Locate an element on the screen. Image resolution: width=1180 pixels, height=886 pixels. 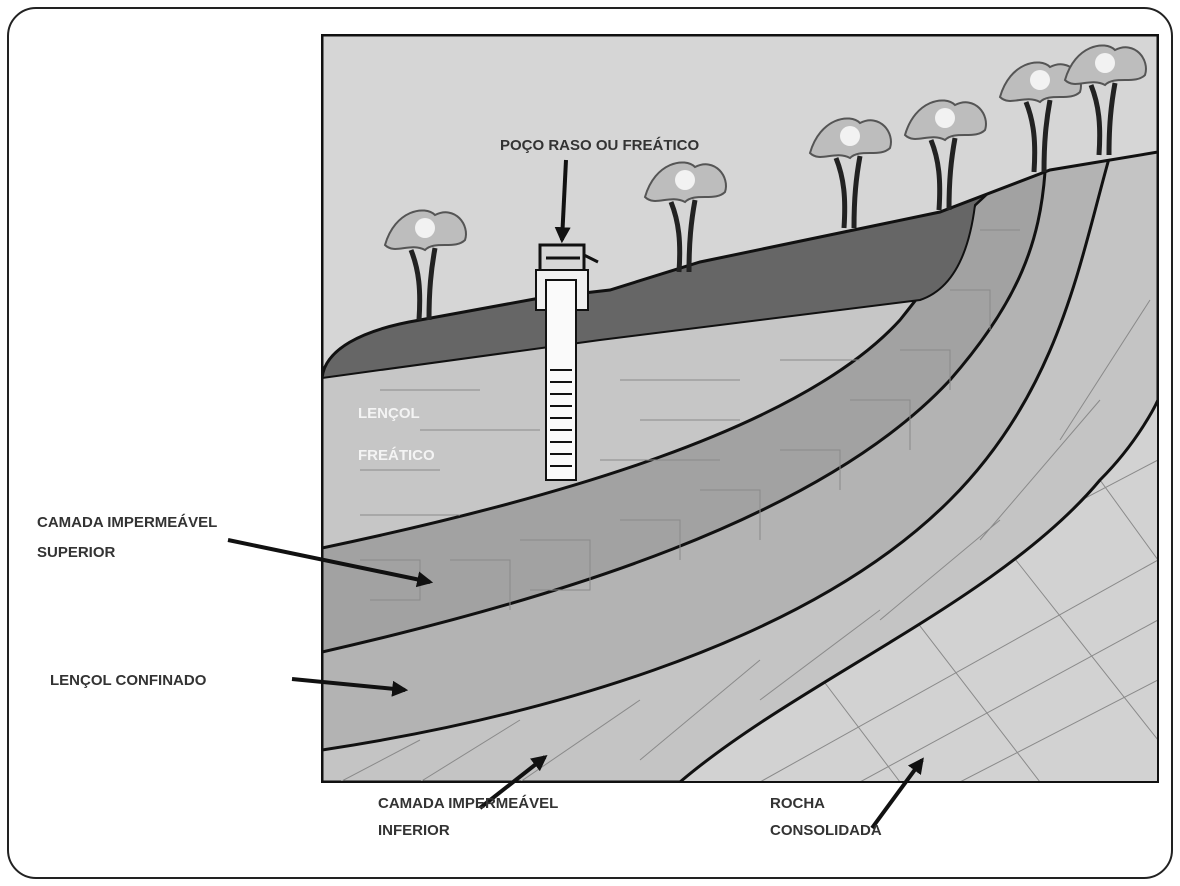
label-lower-layer: INFERIOR is located at coordinates (414, 830).